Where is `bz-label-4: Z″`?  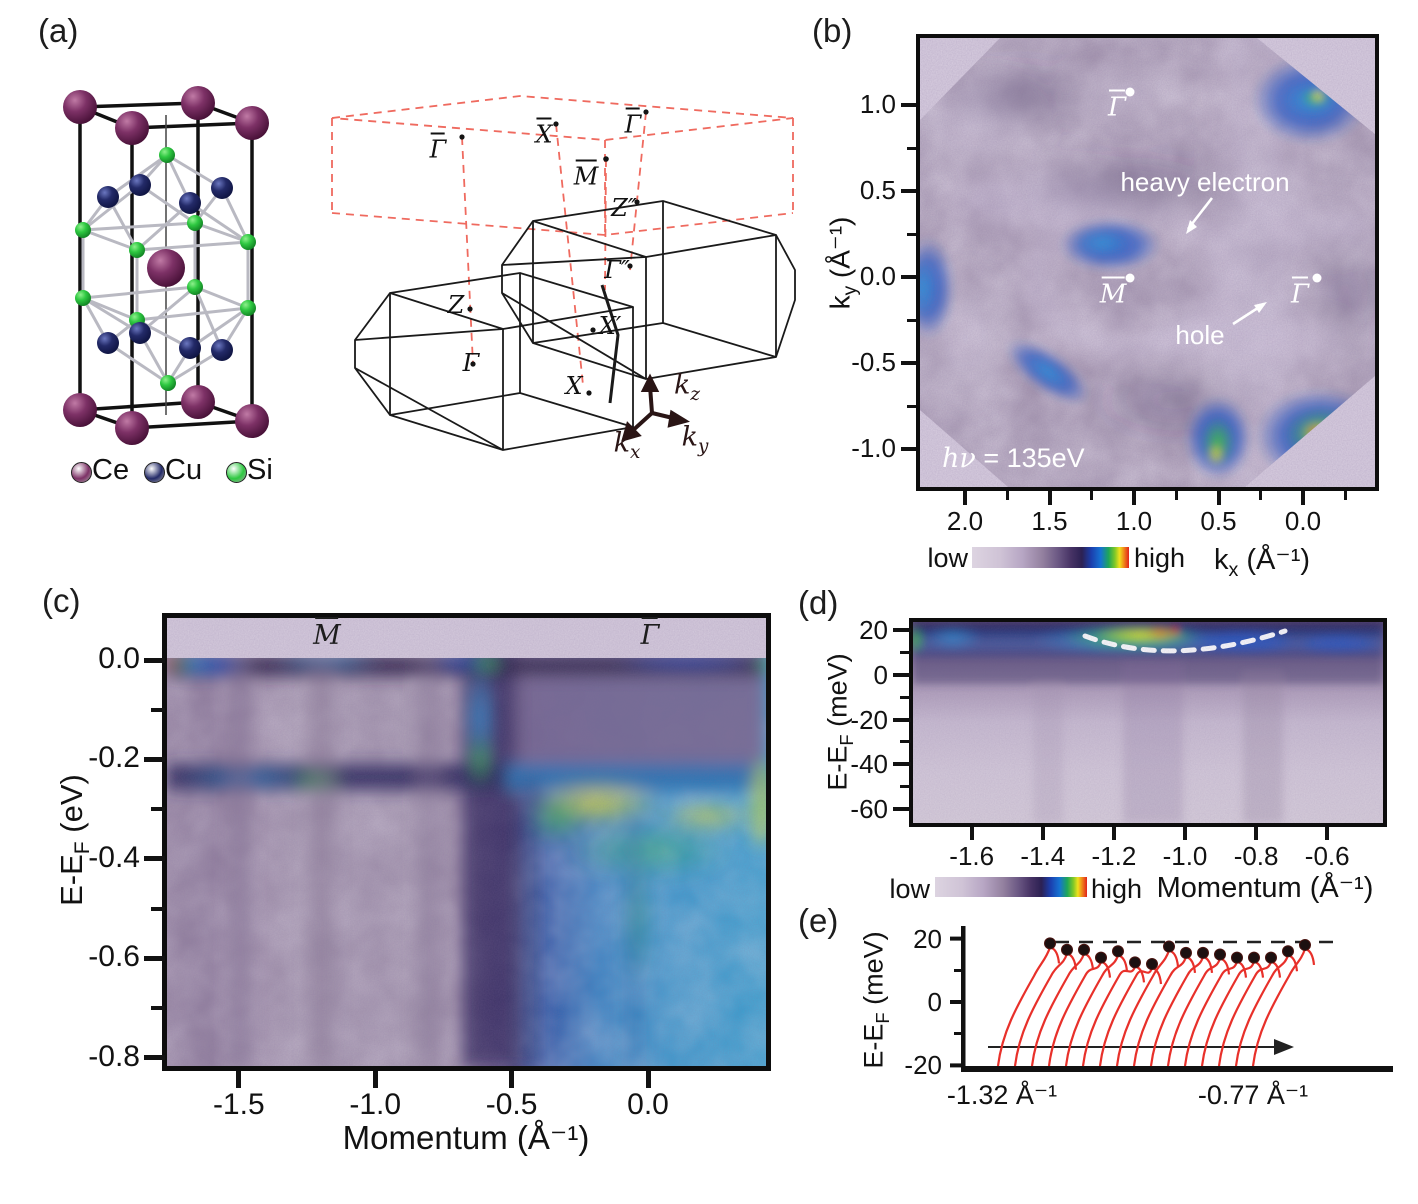
bz-label-4: Z″ is located at coordinates (624, 208).